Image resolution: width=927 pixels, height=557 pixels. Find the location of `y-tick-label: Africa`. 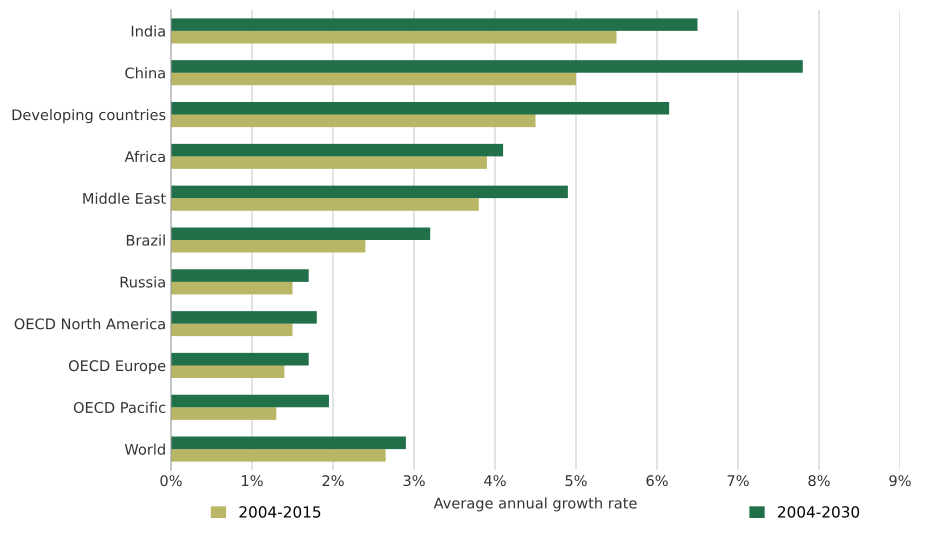

y-tick-label: Africa is located at coordinates (144, 156).